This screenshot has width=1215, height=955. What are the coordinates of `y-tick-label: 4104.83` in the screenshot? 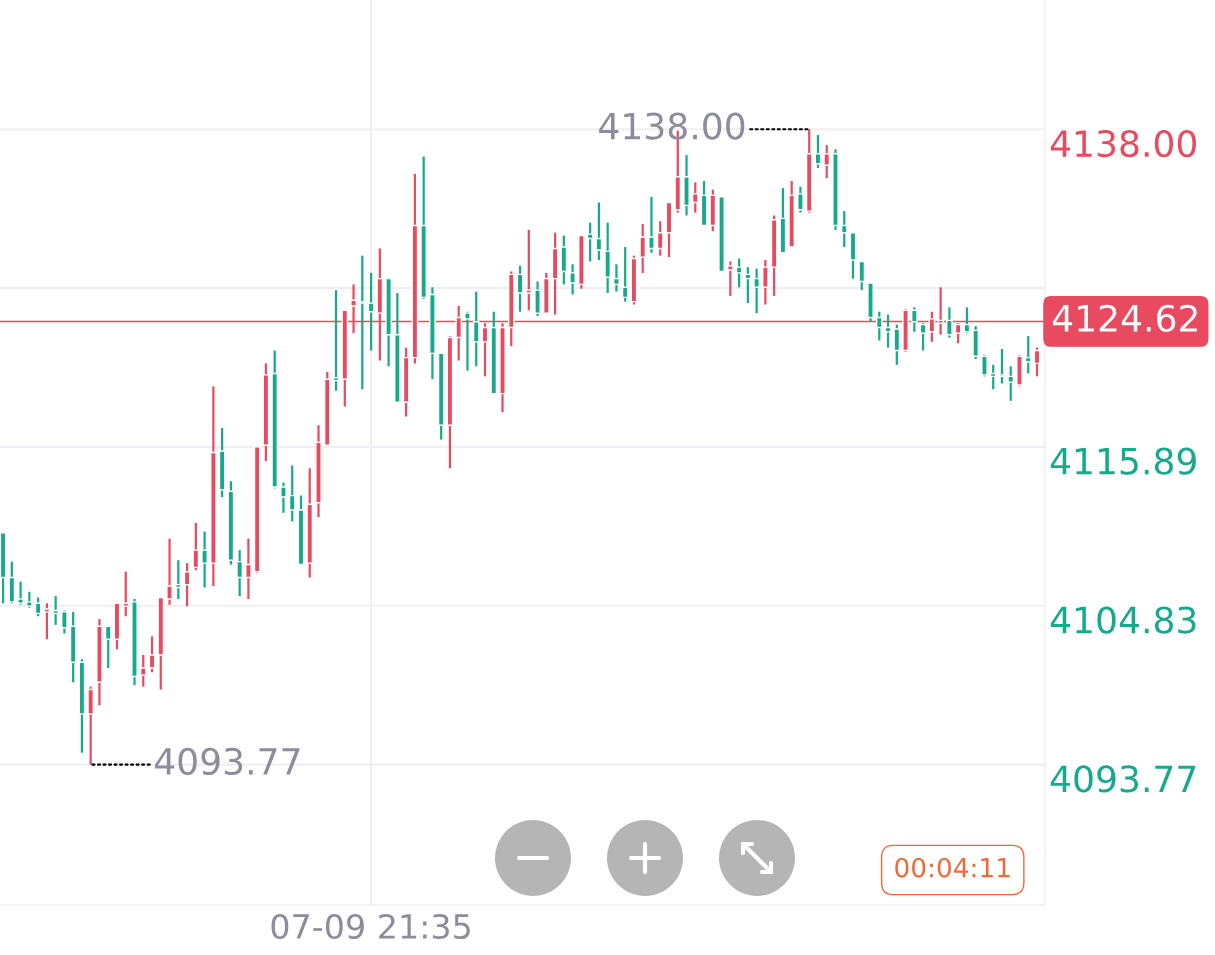 It's located at (1123, 620).